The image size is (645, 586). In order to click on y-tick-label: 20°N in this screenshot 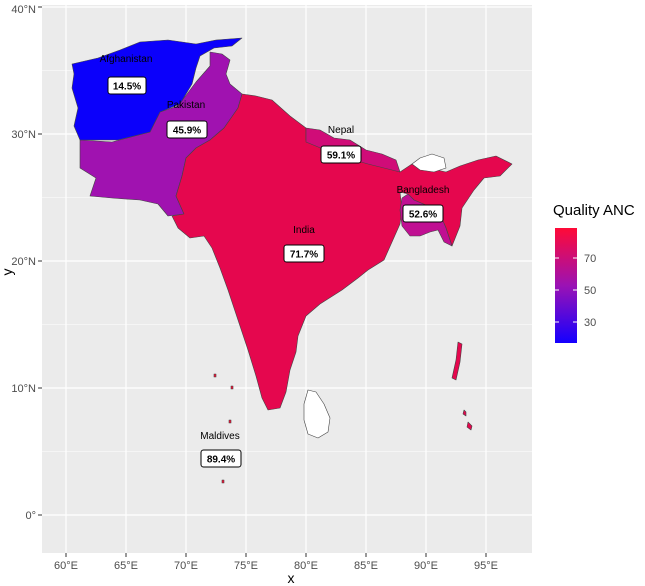, I will do `click(23, 262)`.